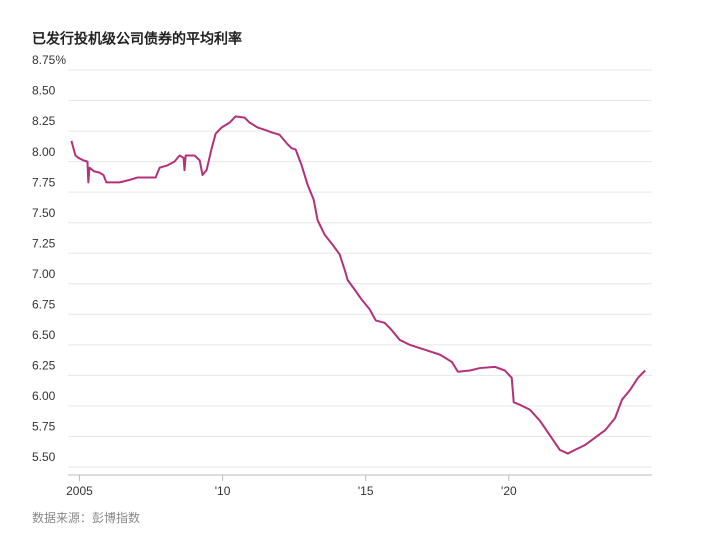 This screenshot has height=533, width=714. I want to click on x-tick-label: '10, so click(223, 491).